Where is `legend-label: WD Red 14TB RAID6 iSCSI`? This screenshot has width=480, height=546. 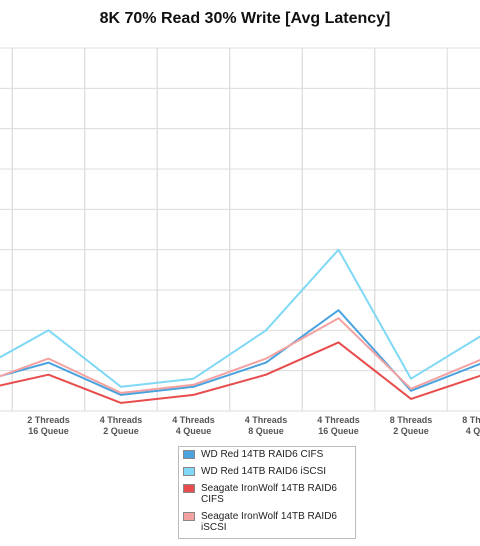 legend-label: WD Red 14TB RAID6 iSCSI is located at coordinates (264, 471).